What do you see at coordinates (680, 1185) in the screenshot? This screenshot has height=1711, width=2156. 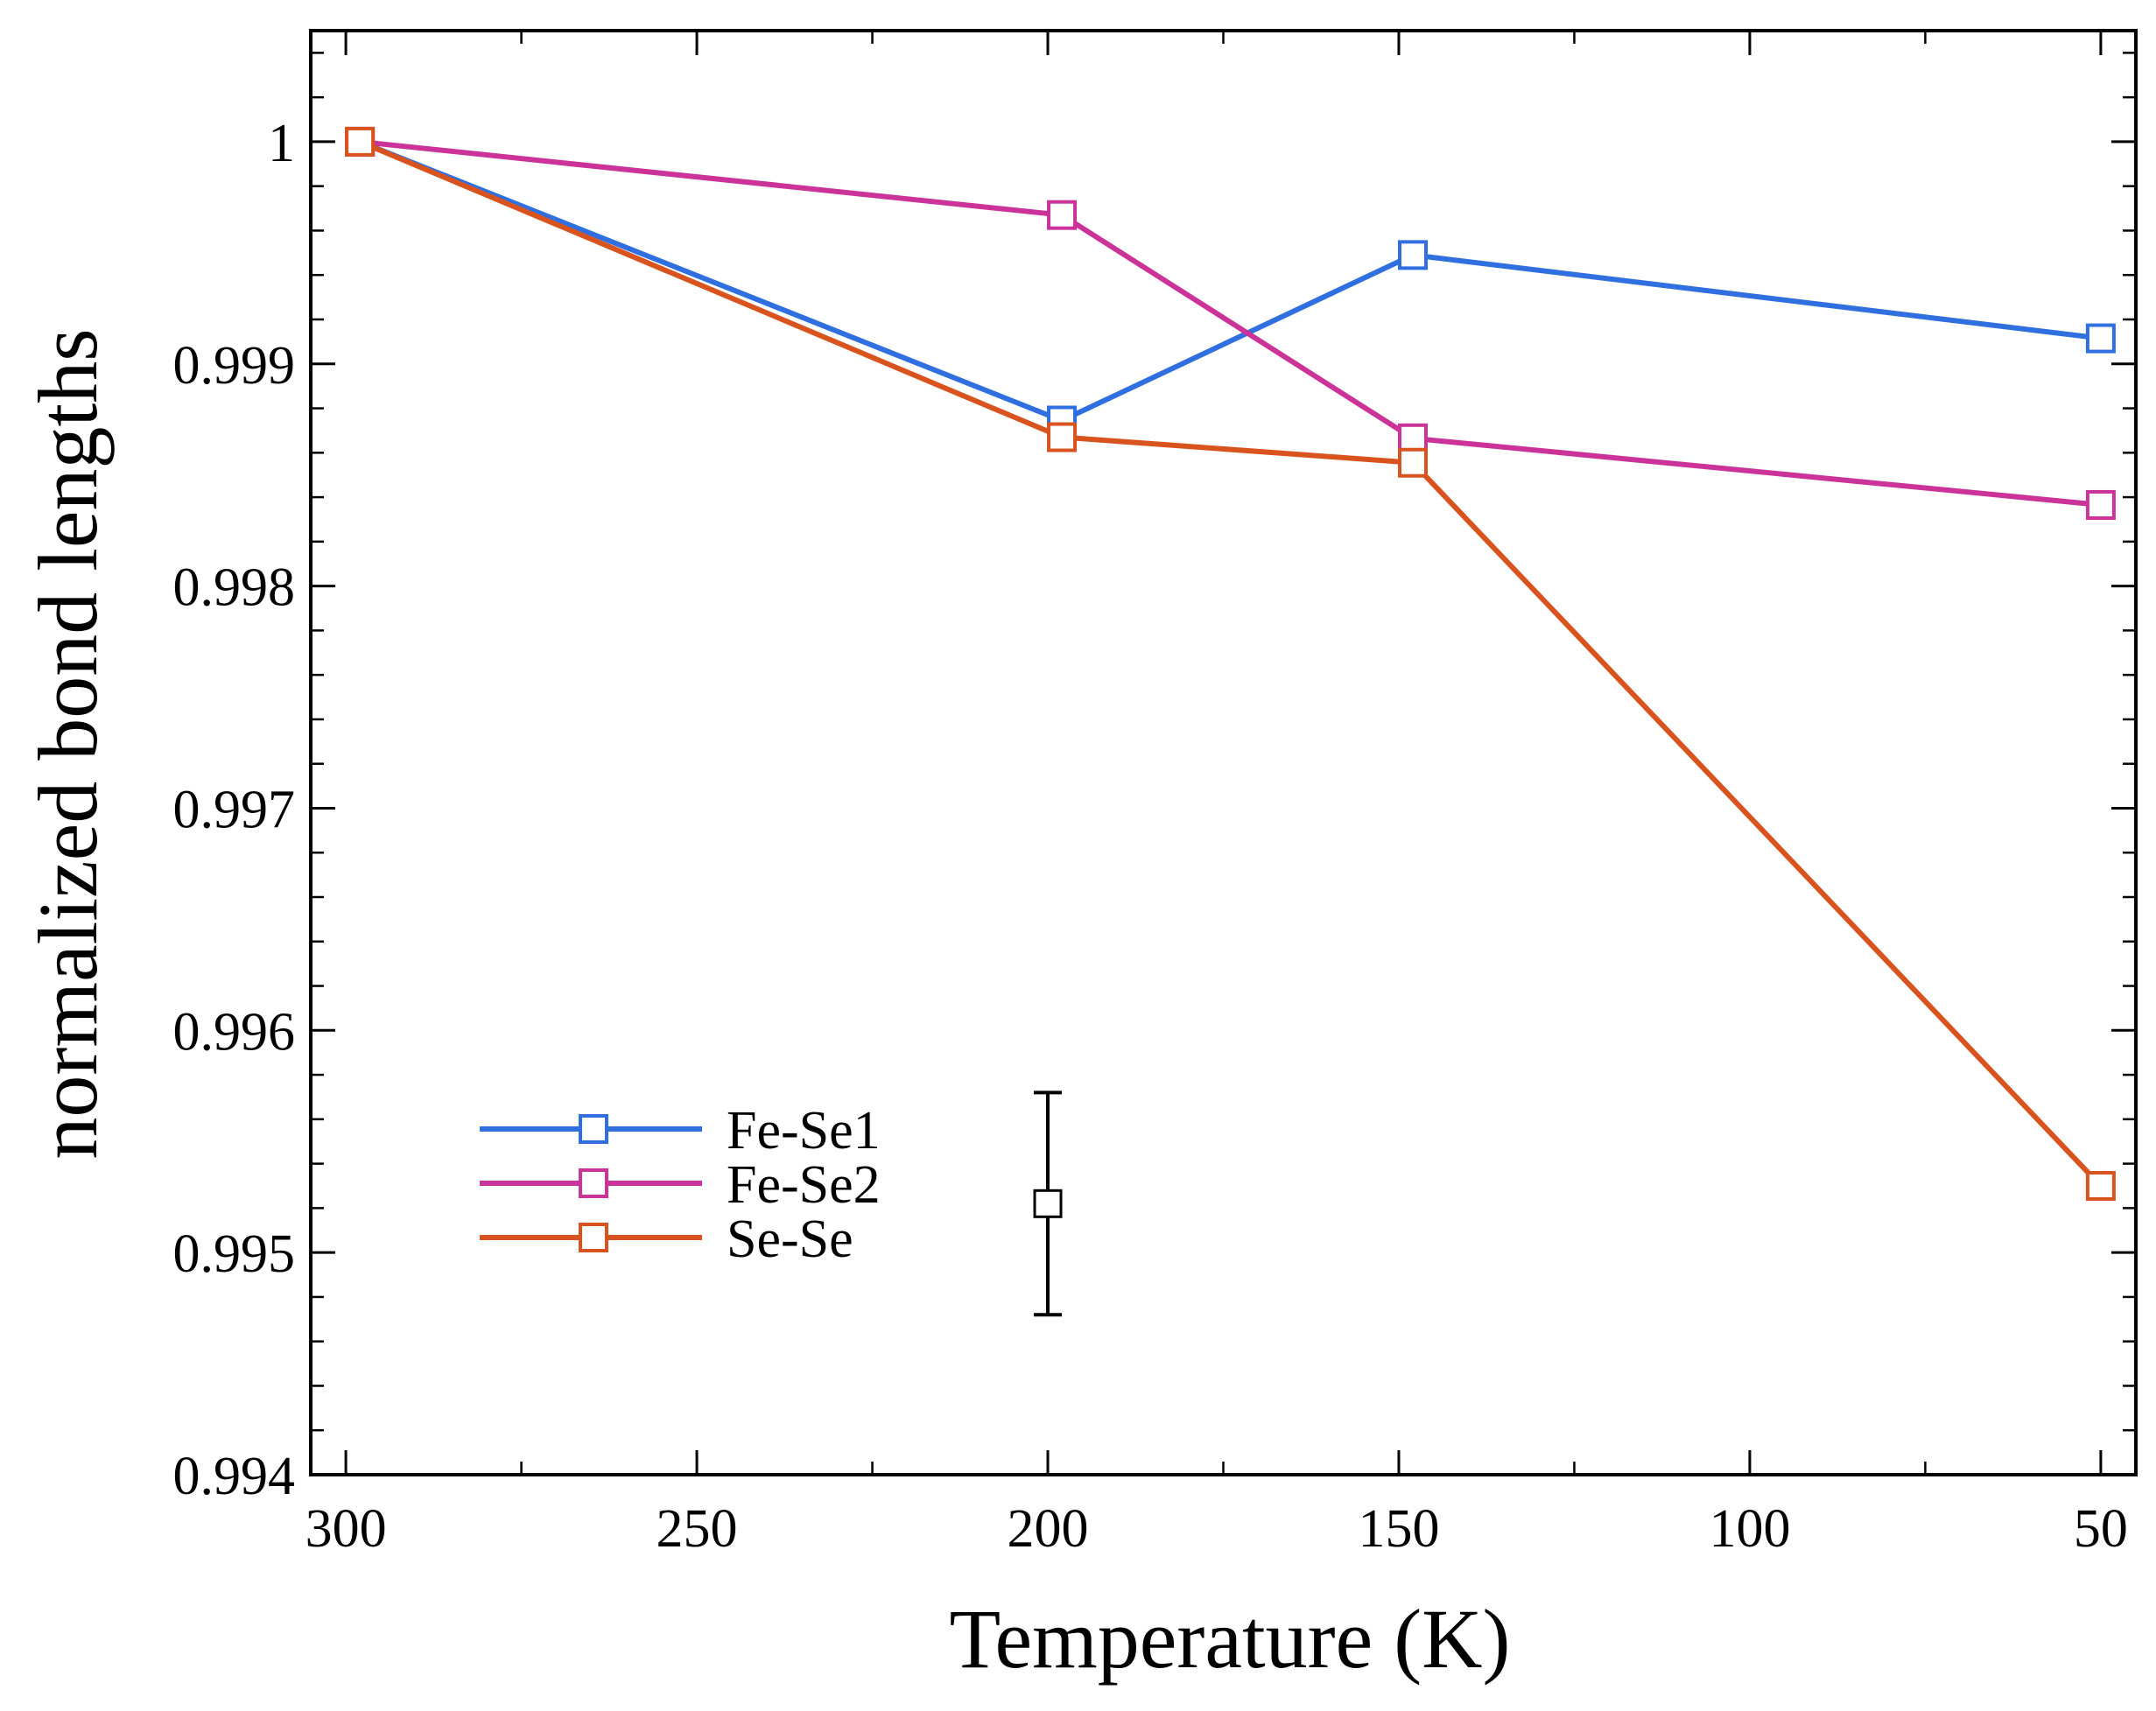 I see `legend-entry: Fe-Se2` at bounding box center [680, 1185].